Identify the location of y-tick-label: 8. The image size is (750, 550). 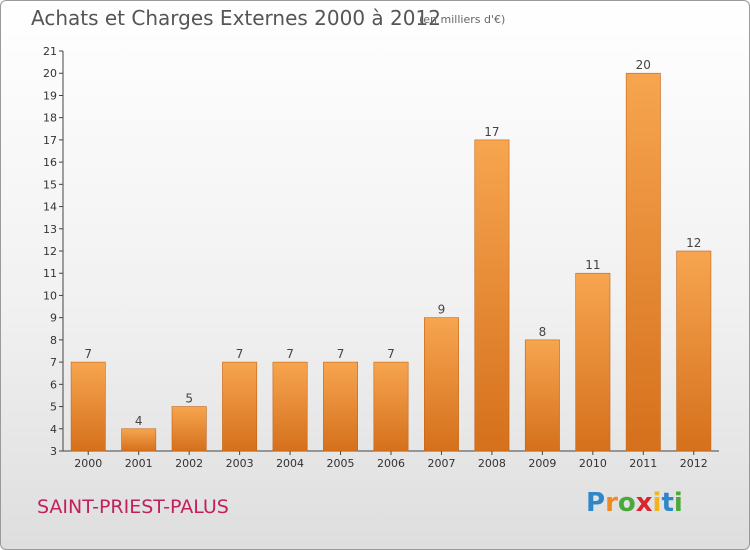
(53, 340).